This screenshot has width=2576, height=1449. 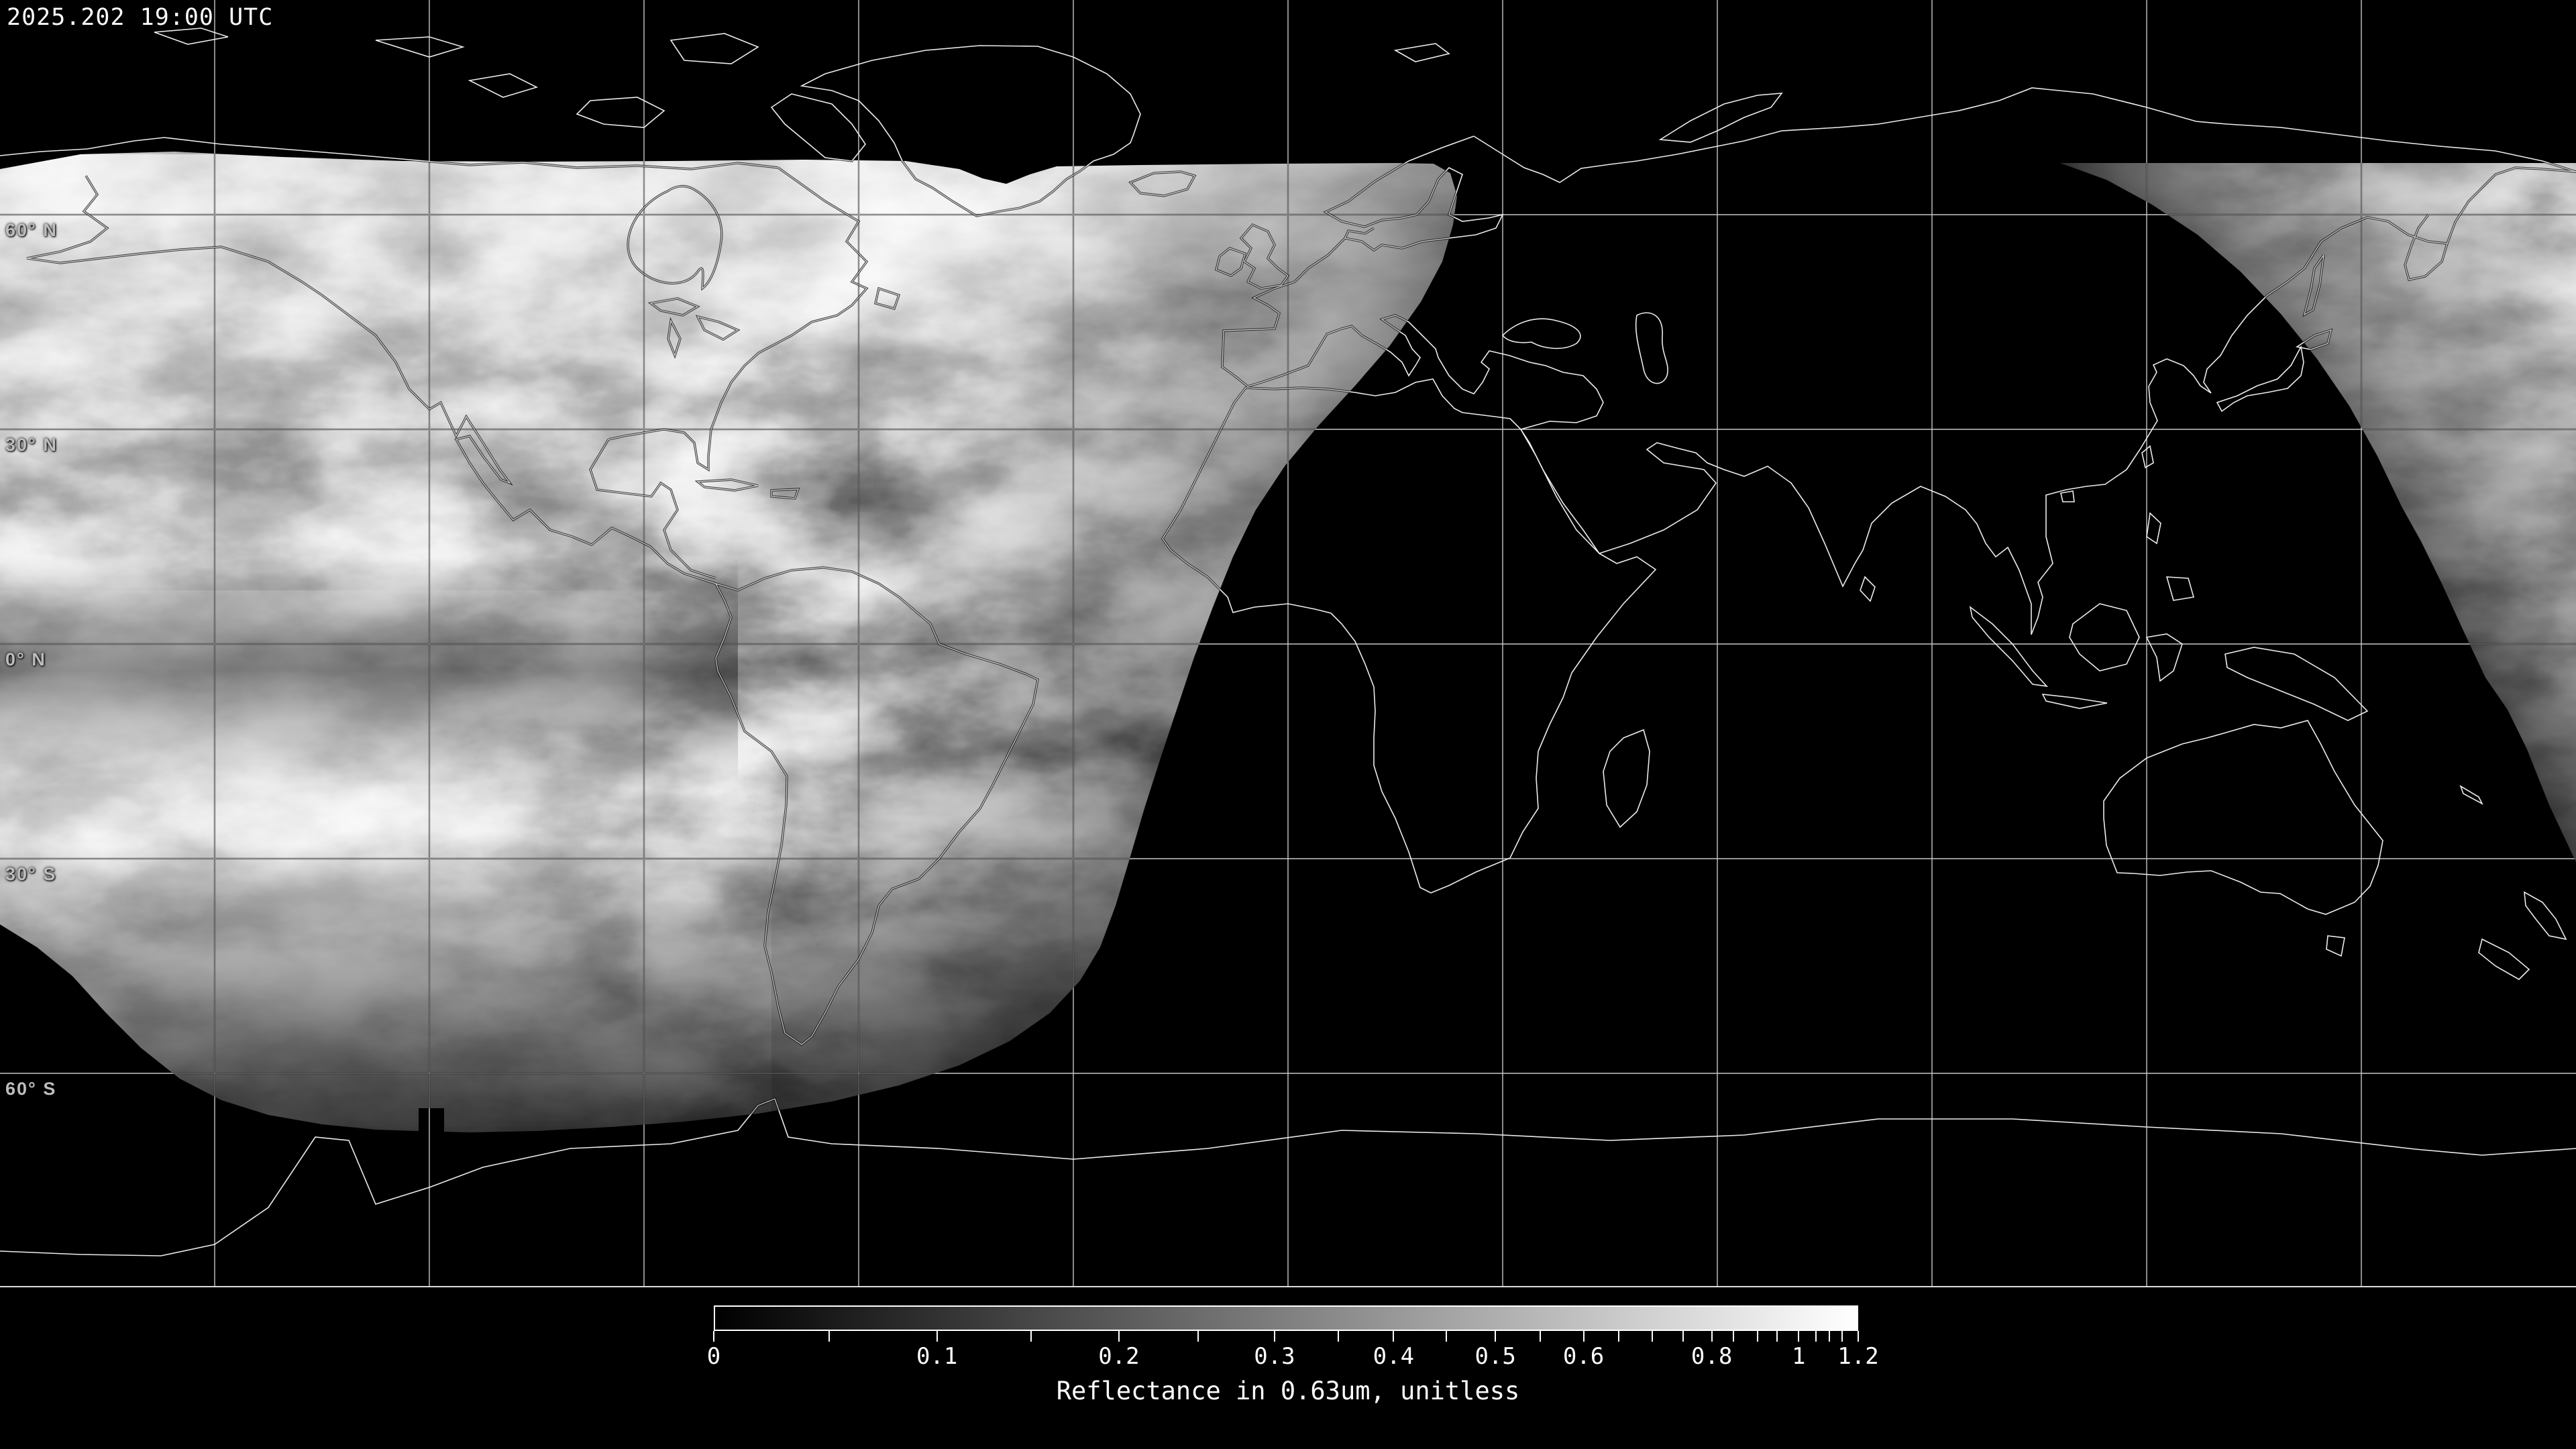 I want to click on colorbar-tick-label: 1.2, so click(x=1858, y=1356).